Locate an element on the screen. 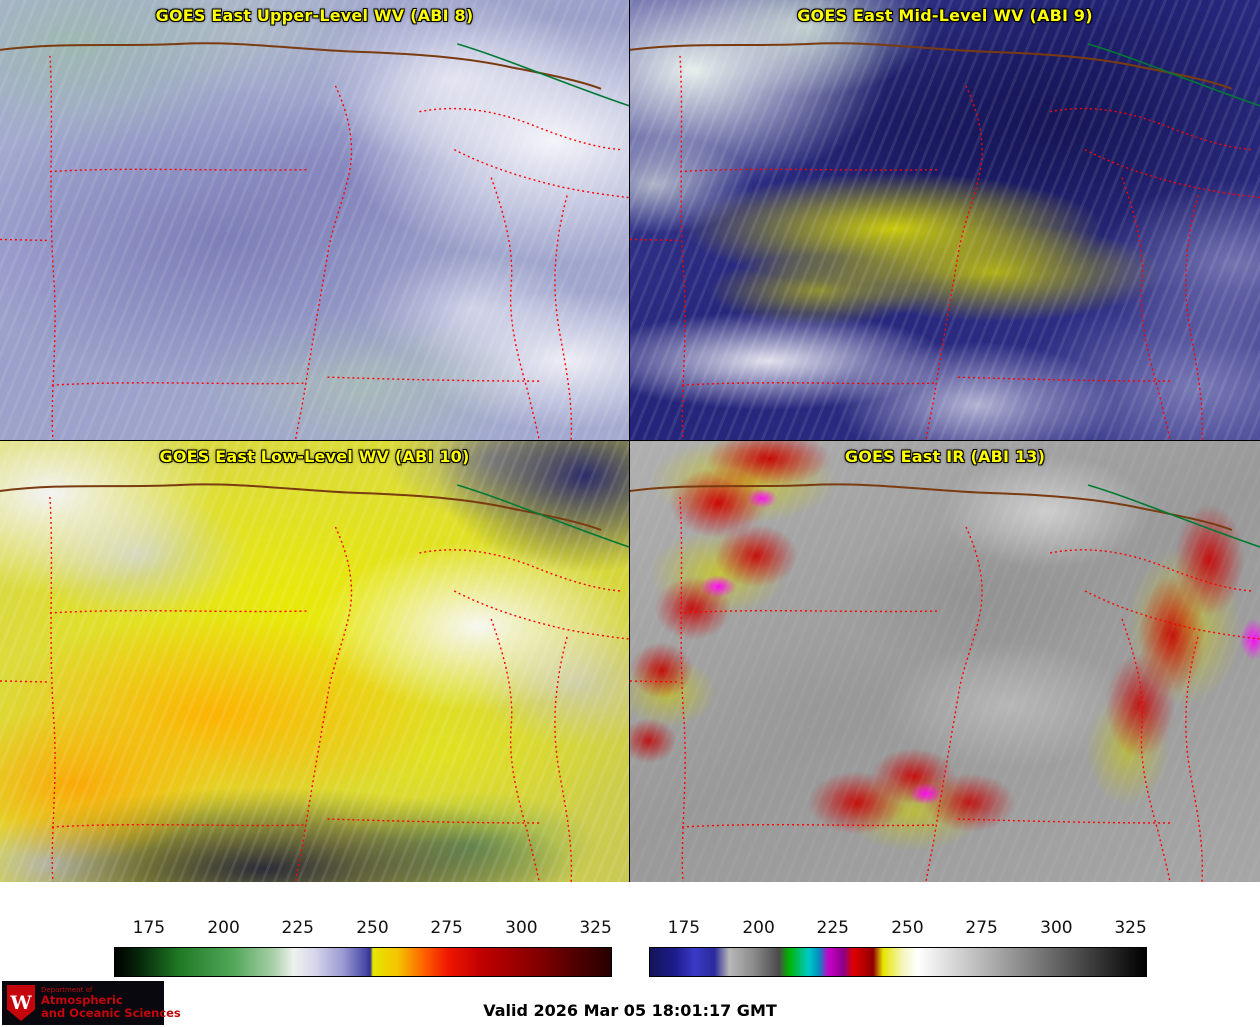 The image size is (1260, 1027). logo-dept-line: Department of is located at coordinates (67, 989).